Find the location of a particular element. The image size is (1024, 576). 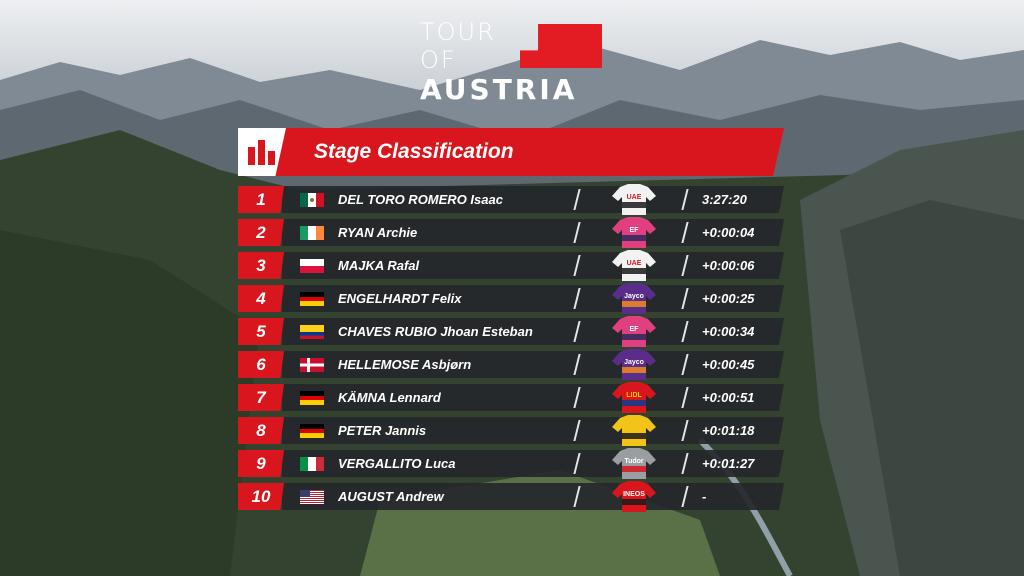

rank-cell: 5 is located at coordinates (261, 331).